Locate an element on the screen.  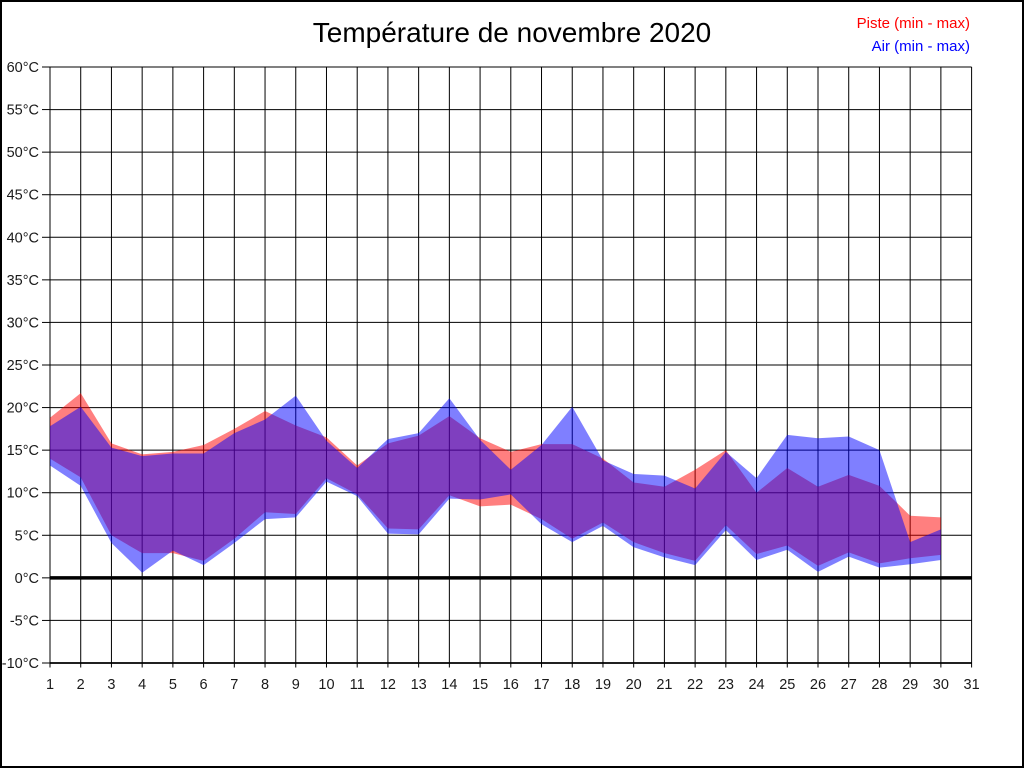
x-tick-label: 12 is located at coordinates (388, 685).